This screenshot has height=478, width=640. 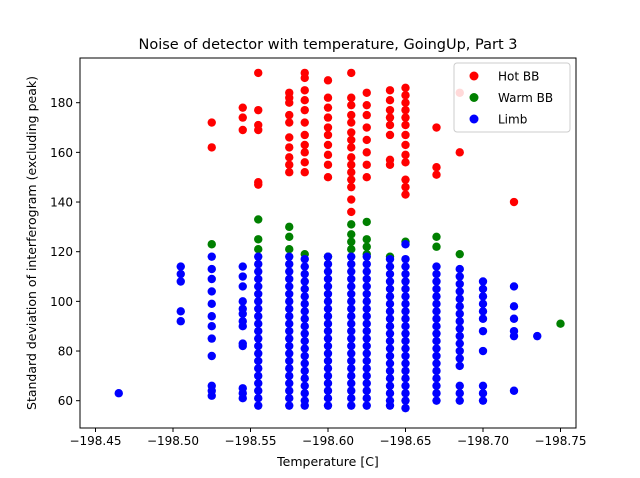 What do you see at coordinates (173, 441) in the screenshot?
I see `x-tick-label: −198.50` at bounding box center [173, 441].